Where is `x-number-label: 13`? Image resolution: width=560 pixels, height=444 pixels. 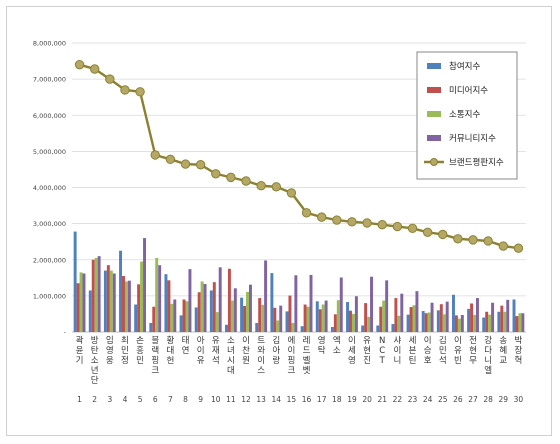 x-number-label: 13 is located at coordinates (261, 399).